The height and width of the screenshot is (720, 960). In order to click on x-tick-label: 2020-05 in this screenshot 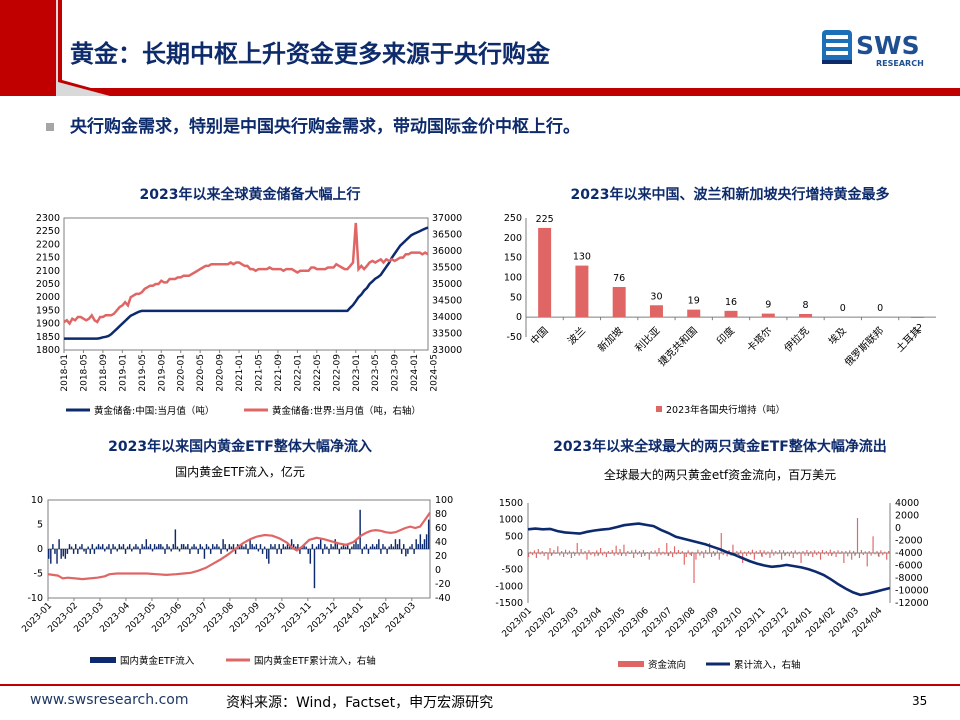, I will do `click(201, 373)`.